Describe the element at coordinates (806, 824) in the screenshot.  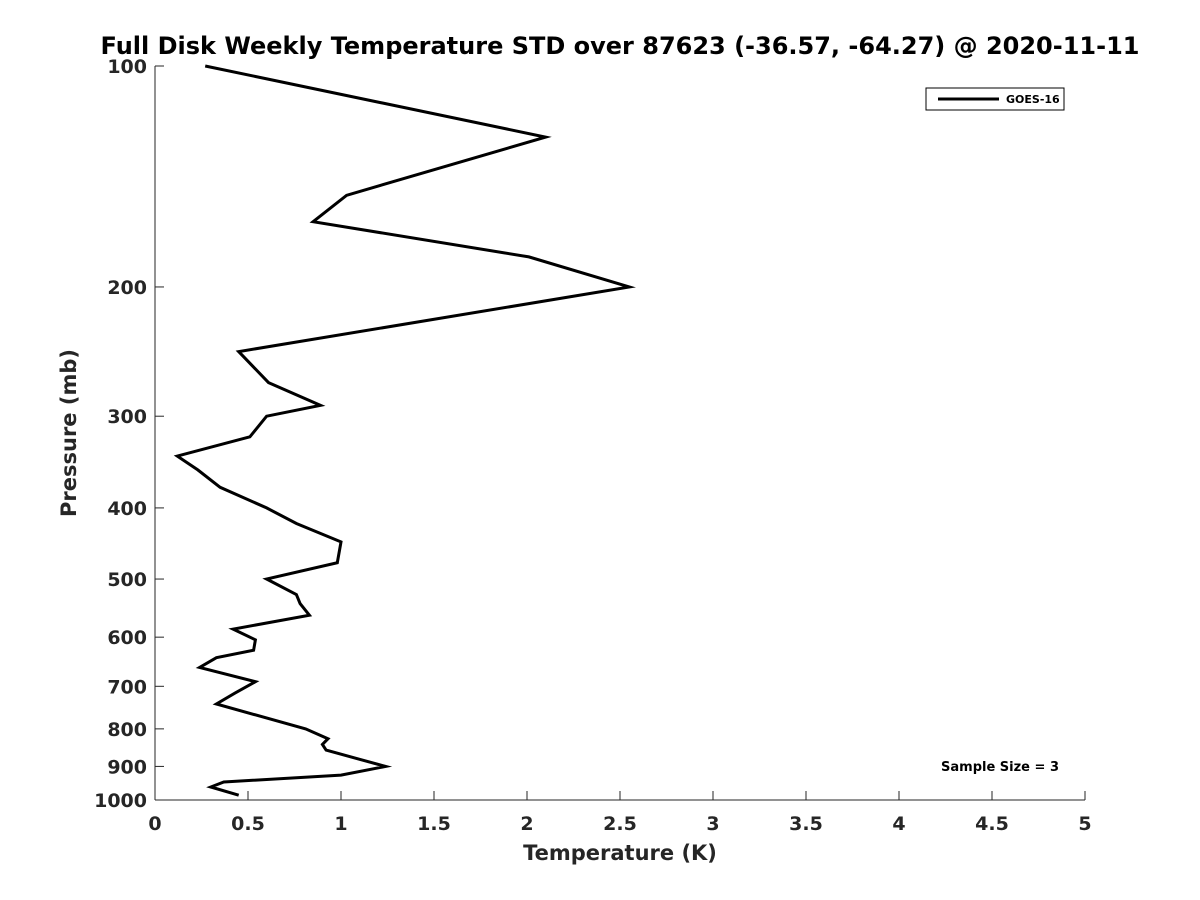
I see `x-tick-label-7: 3.5` at that location.